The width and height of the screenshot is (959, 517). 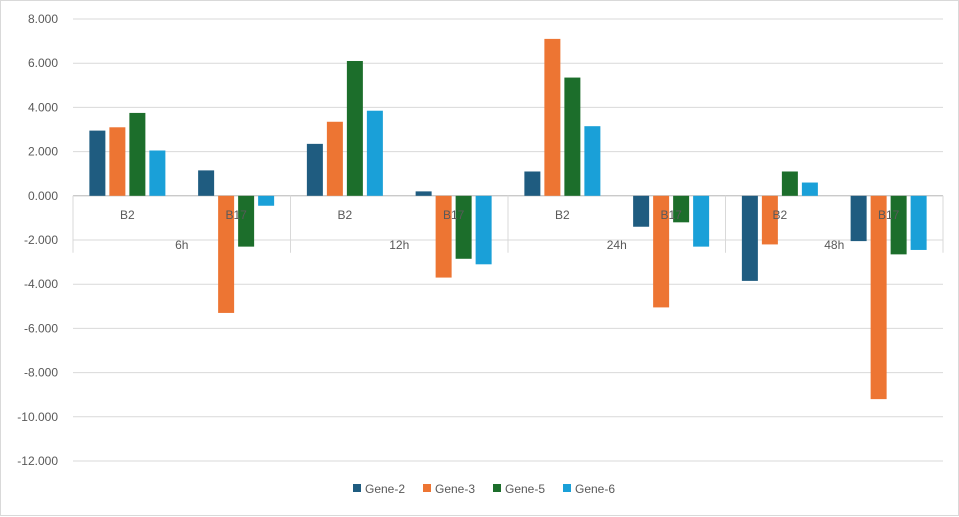 What do you see at coordinates (43, 107) in the screenshot?
I see `y-tick-label: 4.000` at bounding box center [43, 107].